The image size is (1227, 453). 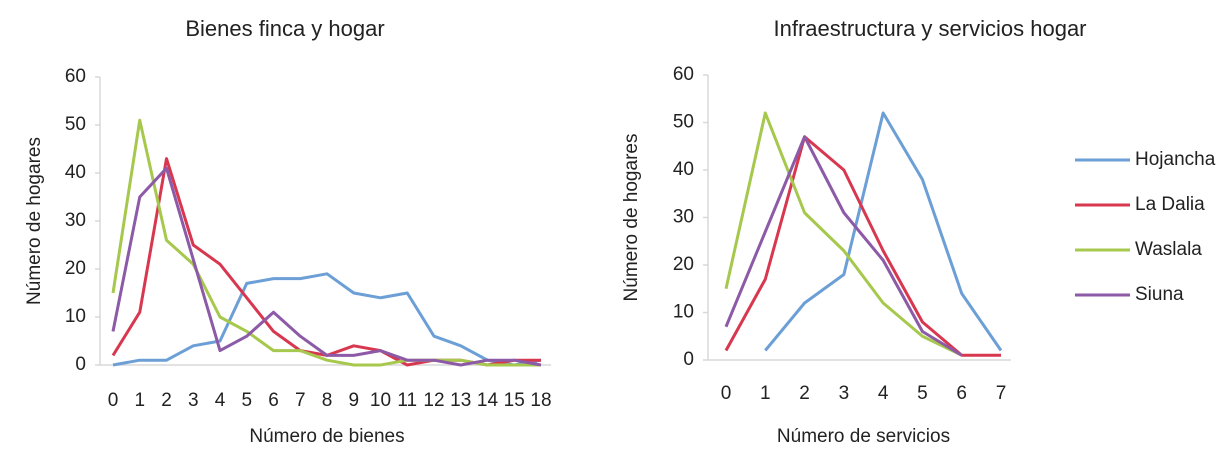 I want to click on legend-label: Waslala, so click(x=1168, y=249).